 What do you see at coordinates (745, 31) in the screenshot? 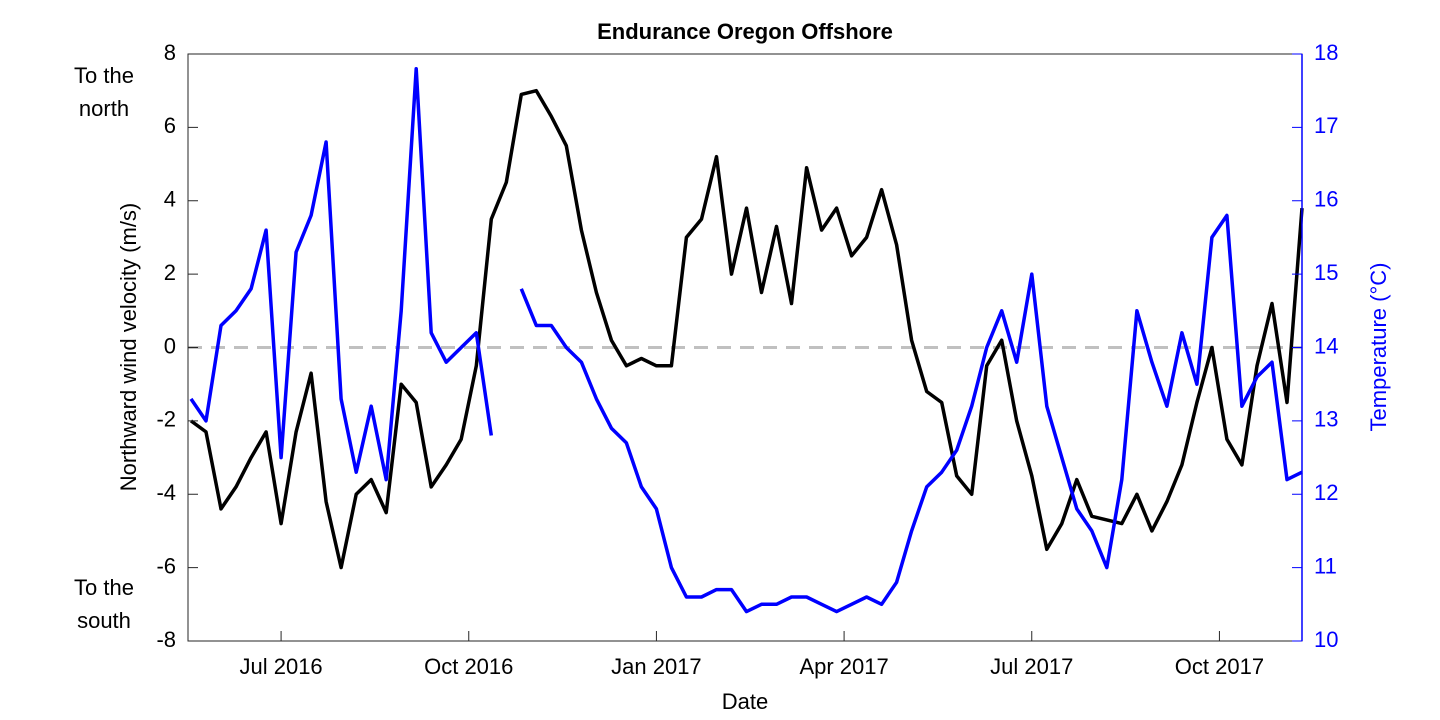
I see `chart-title: Endurance Oregon Offshore` at bounding box center [745, 31].